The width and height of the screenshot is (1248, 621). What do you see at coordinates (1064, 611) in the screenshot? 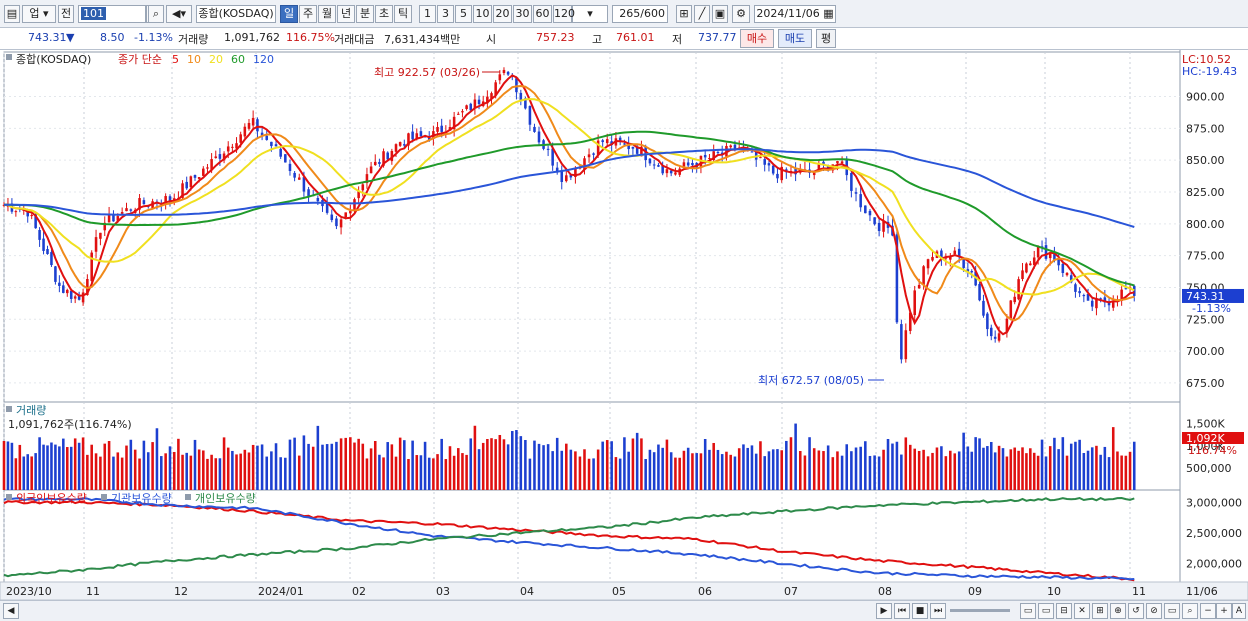
I see `tool-icon-3: ⊟` at bounding box center [1064, 611].